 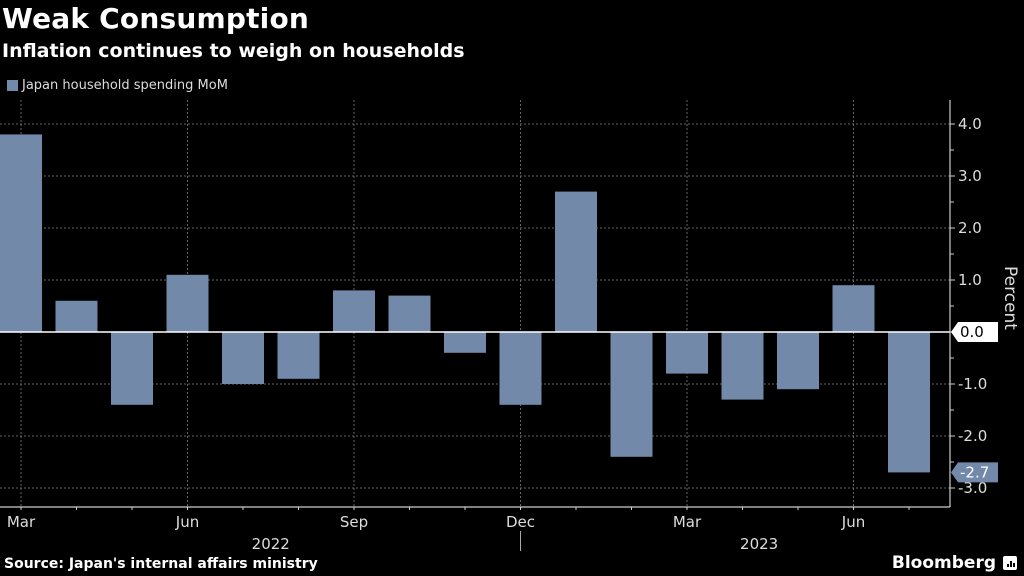 I want to click on y-tick-label: -2.0, so click(x=972, y=436).